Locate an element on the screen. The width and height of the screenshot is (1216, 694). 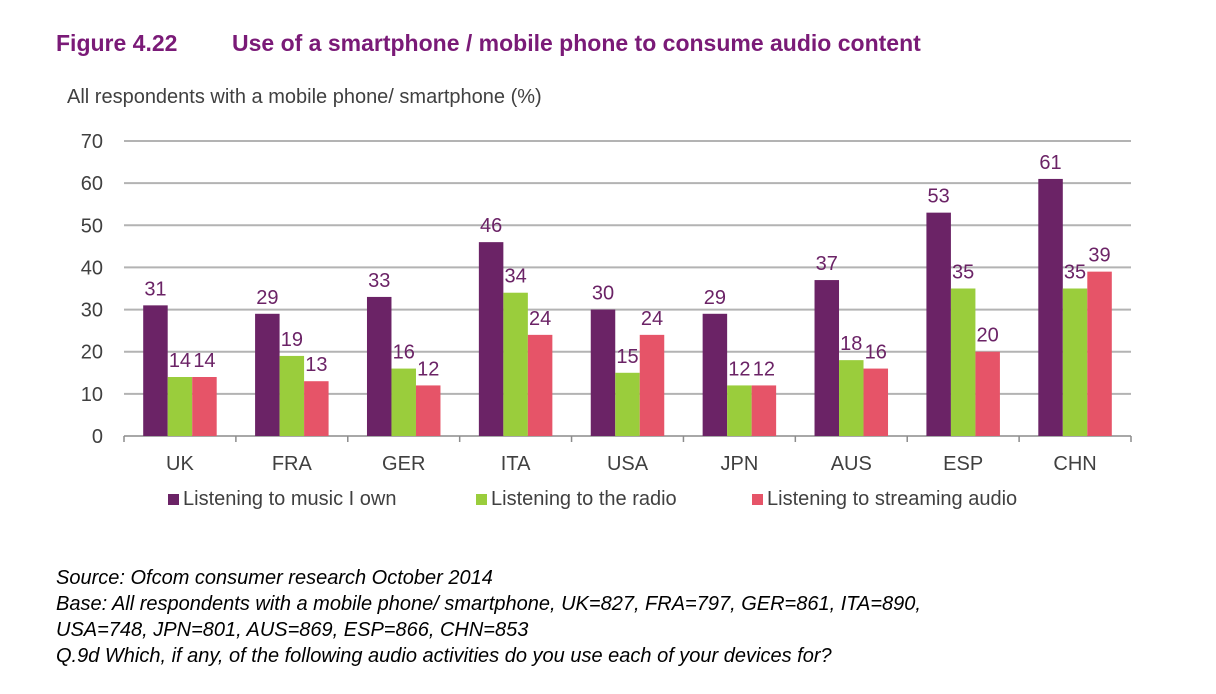
data-label: 20 is located at coordinates (988, 336).